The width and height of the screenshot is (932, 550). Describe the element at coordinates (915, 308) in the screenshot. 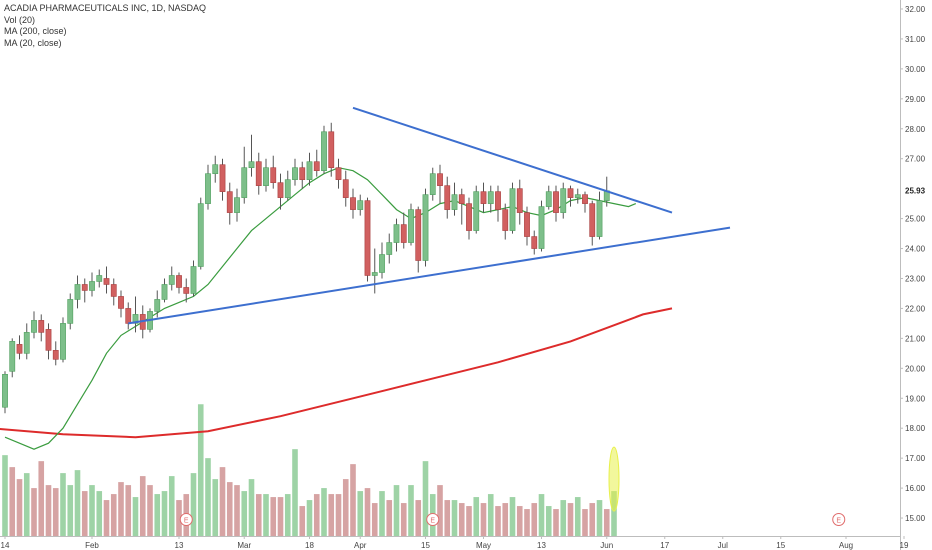

I see `y-tick-label: 22.00` at that location.